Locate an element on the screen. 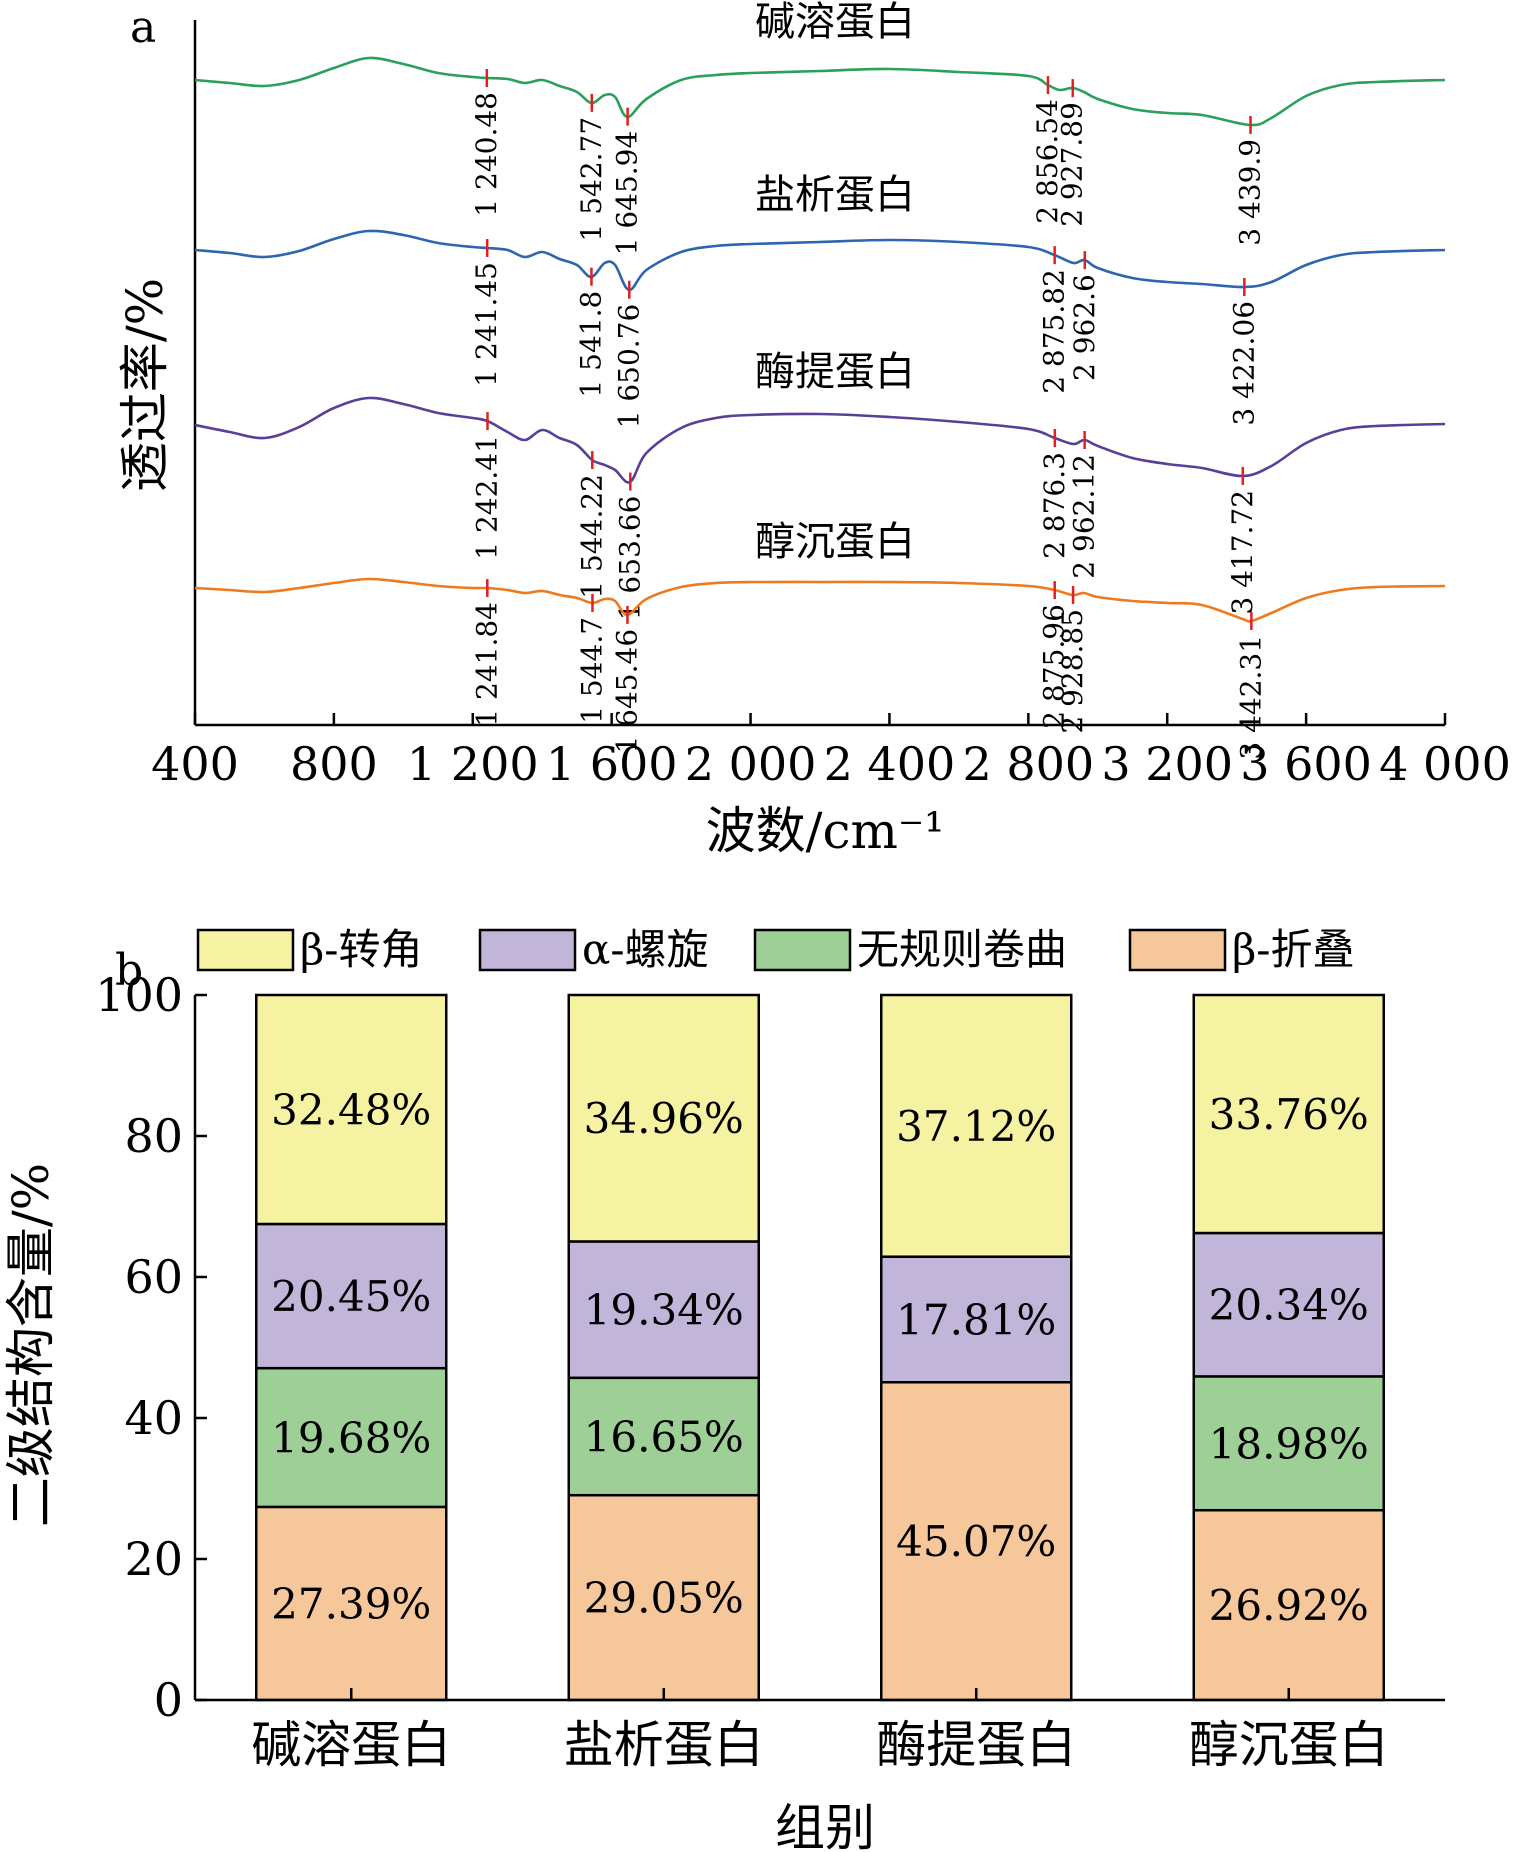  ftir-x-tick-label: 800 is located at coordinates (334, 764).